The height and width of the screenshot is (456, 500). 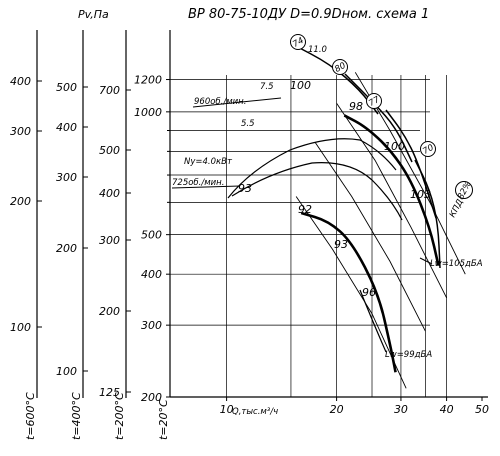 I want to click on efficiency-circle-label: 80, so click(x=340, y=68).